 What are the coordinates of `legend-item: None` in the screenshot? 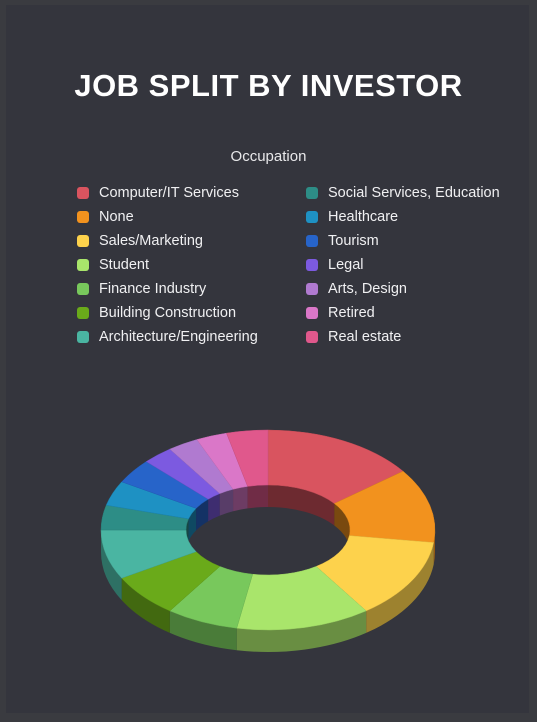 It's located at (105, 217).